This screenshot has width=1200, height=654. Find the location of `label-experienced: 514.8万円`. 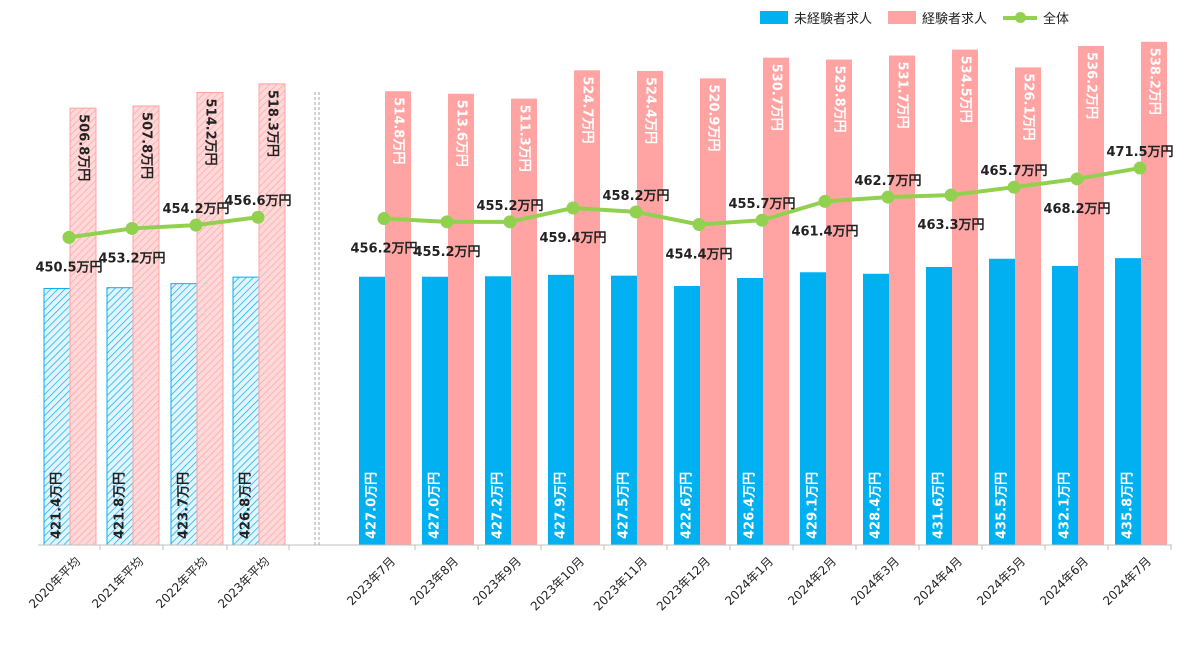

label-experienced: 514.8万円 is located at coordinates (398, 130).